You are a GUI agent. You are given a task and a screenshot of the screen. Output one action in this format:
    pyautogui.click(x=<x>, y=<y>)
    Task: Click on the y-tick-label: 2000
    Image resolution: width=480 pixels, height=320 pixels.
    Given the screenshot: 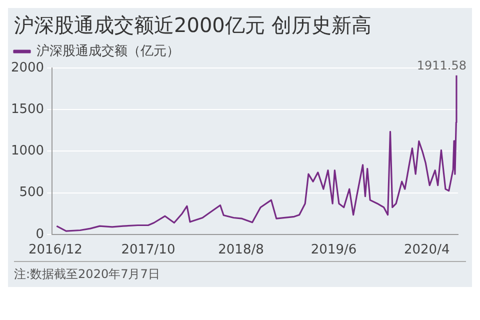 What is the action you would take?
    pyautogui.click(x=27, y=68)
    